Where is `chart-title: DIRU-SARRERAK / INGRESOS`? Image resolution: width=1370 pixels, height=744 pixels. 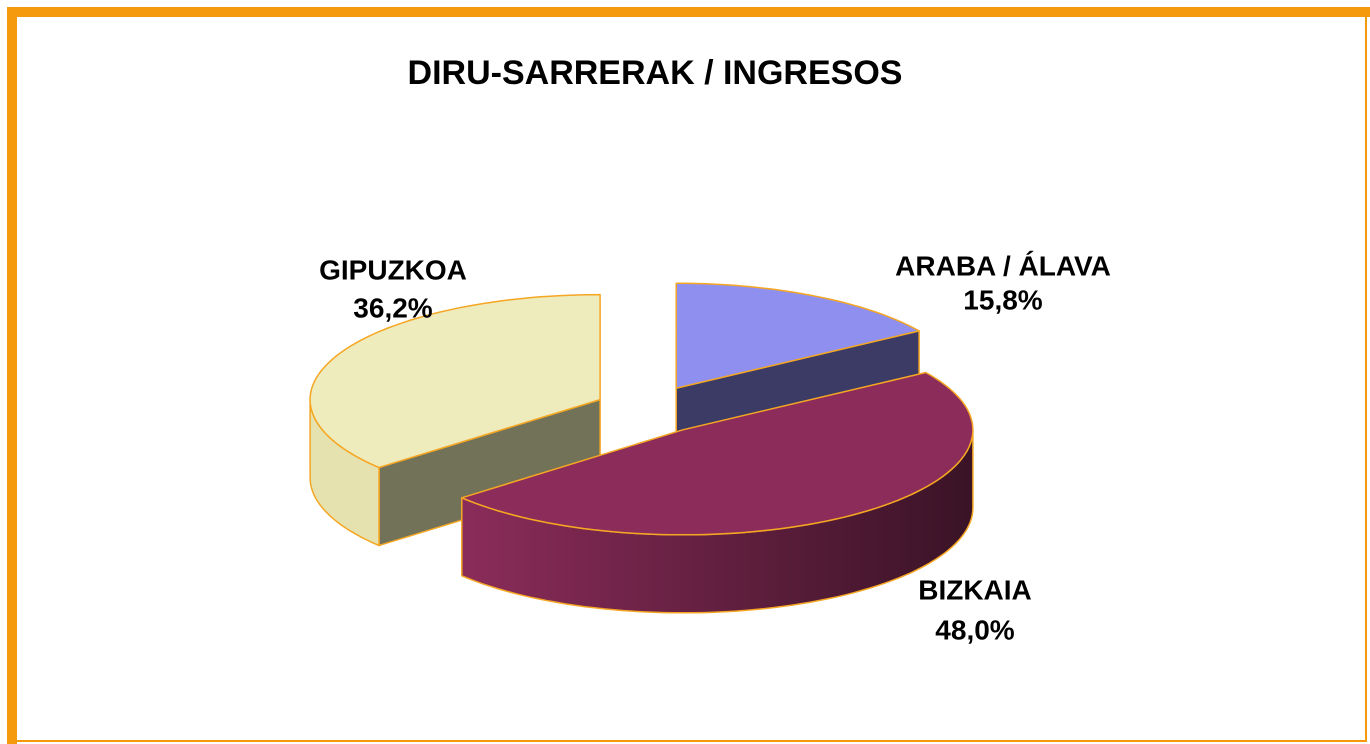 chart-title: DIRU-SARRERAK / INGRESOS is located at coordinates (655, 73).